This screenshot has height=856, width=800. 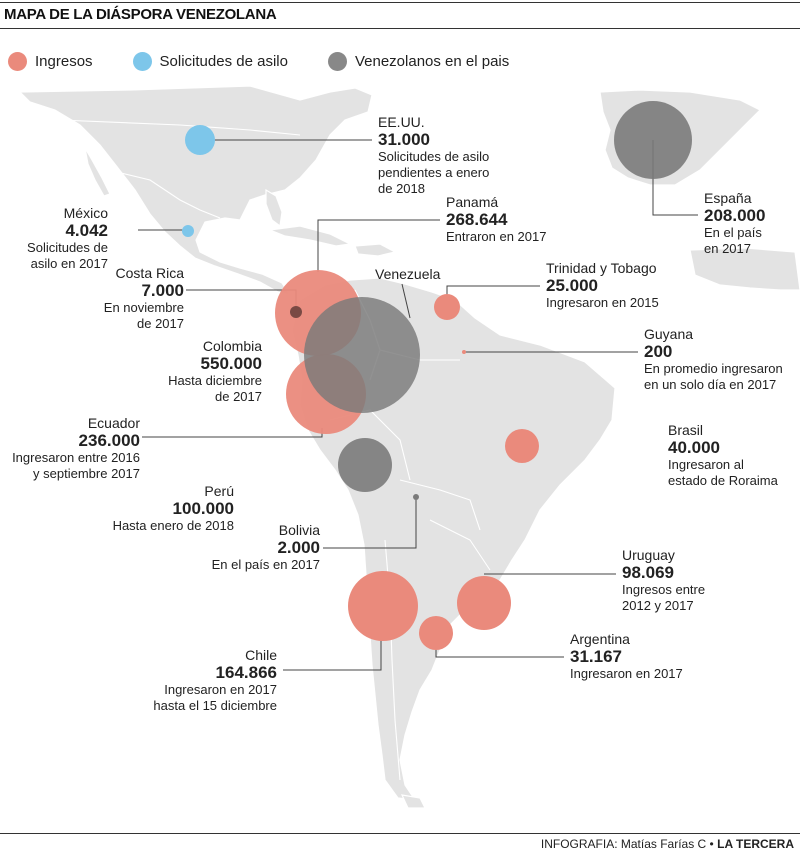 What do you see at coordinates (626, 656) in the screenshot?
I see `label-argentina: Argentina 31.167 Ingresaron en 2017` at bounding box center [626, 656].